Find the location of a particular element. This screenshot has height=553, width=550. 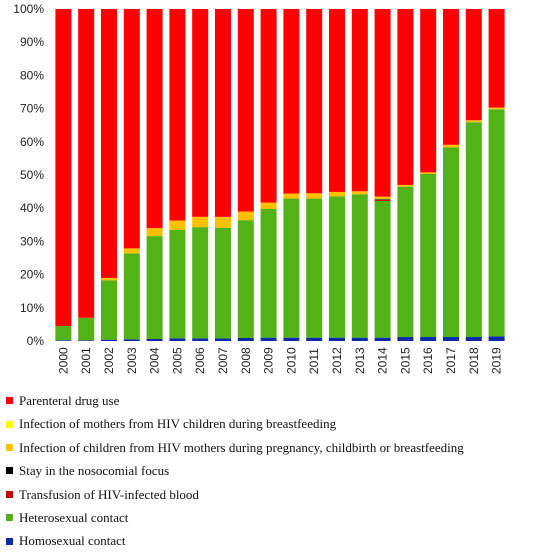

x-tick-label: 2007 is located at coordinates (223, 360).